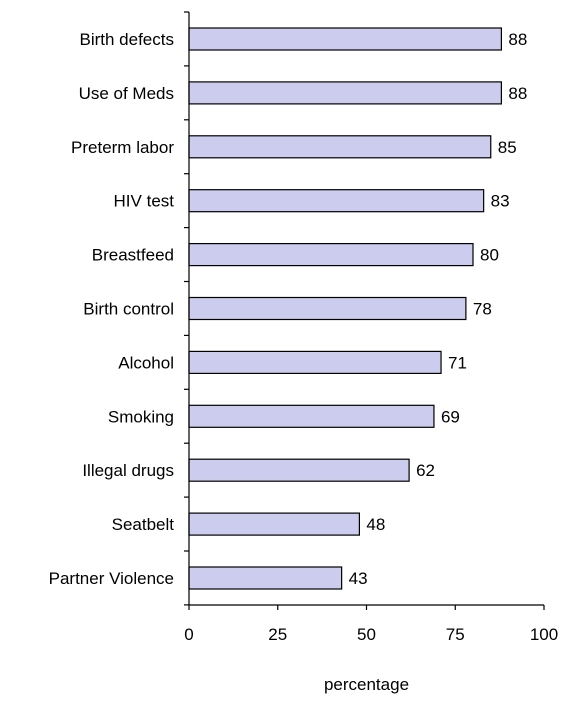 The width and height of the screenshot is (571, 701). I want to click on x-axis-title: percentage, so click(366, 684).